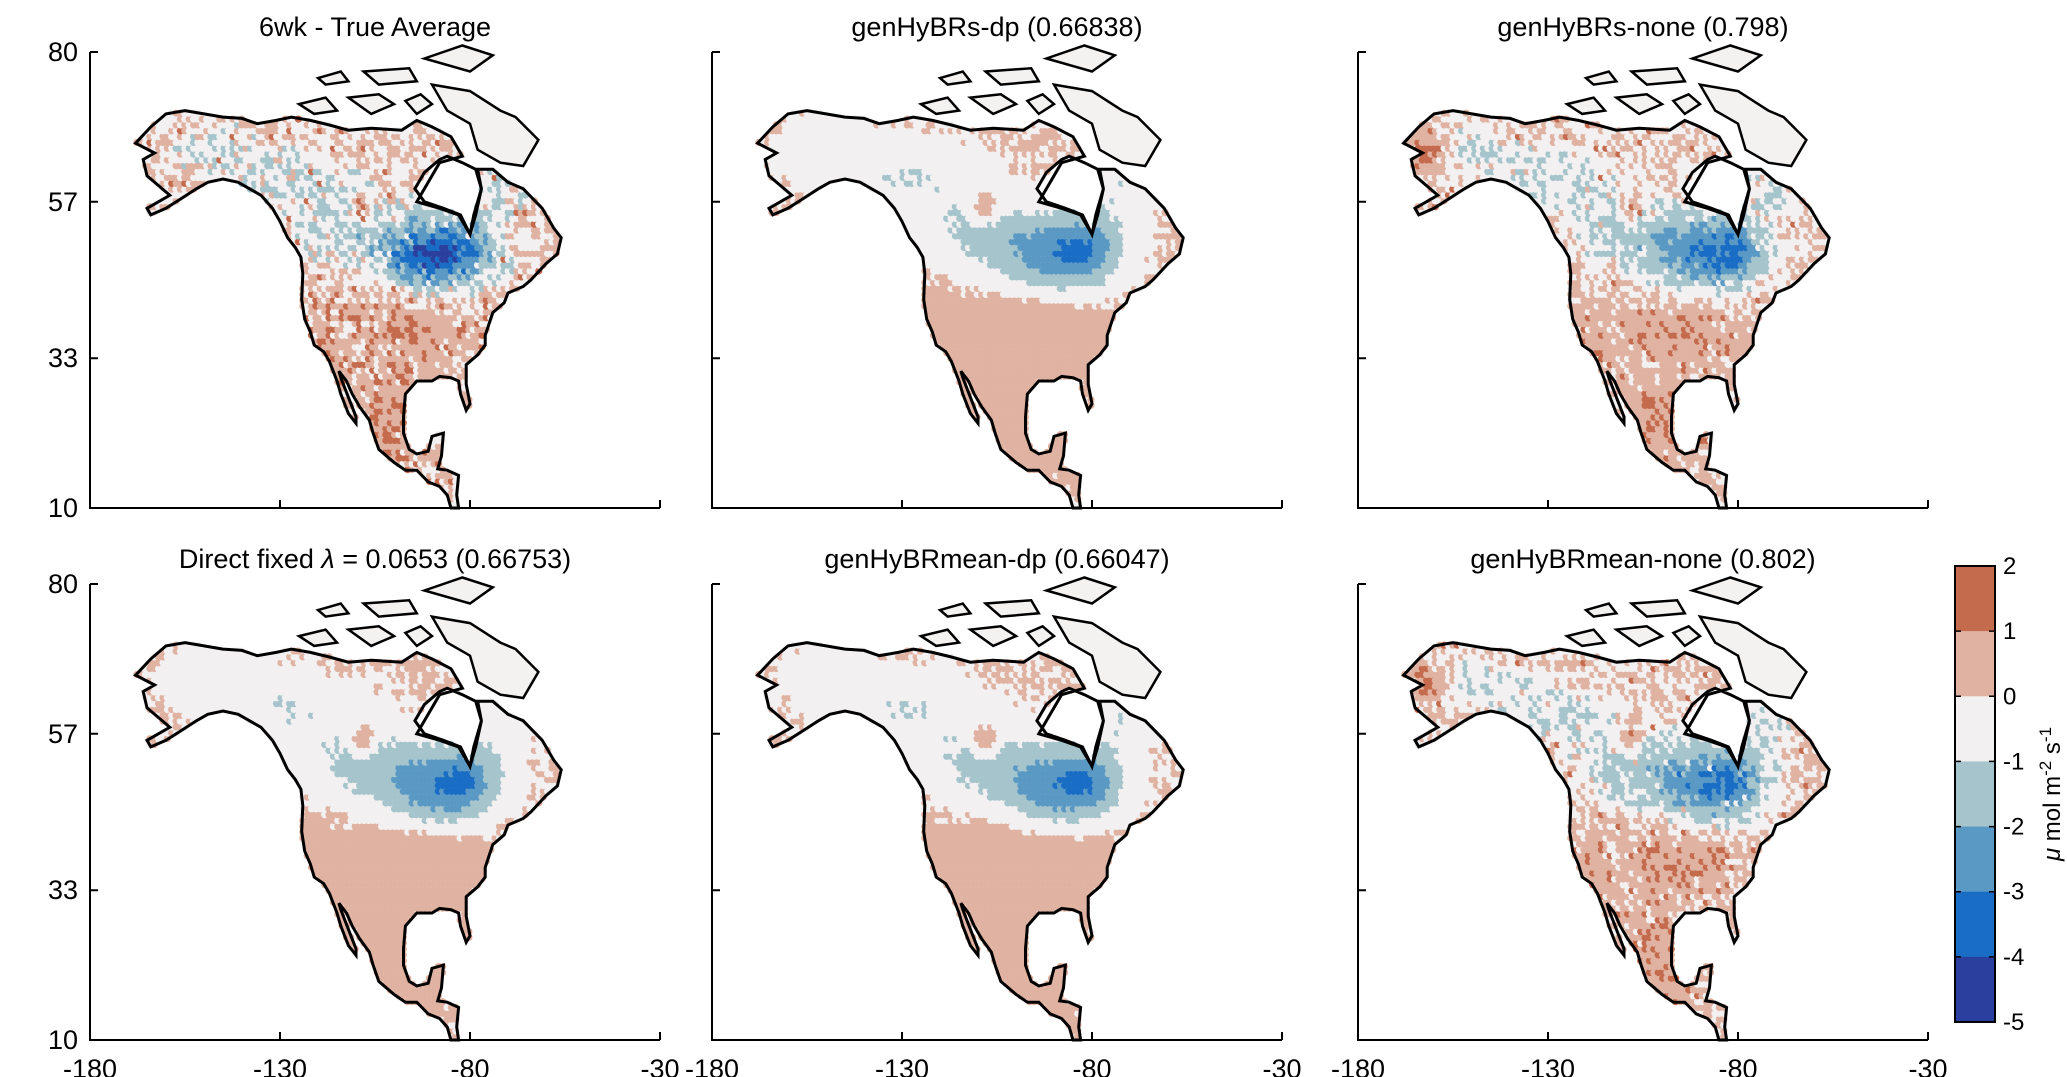 The width and height of the screenshot is (2067, 1077). Describe the element at coordinates (997, 261) in the screenshot. I see `map-panel-genhybrs-dp: genHyBRs-dp (0.66838)` at that location.